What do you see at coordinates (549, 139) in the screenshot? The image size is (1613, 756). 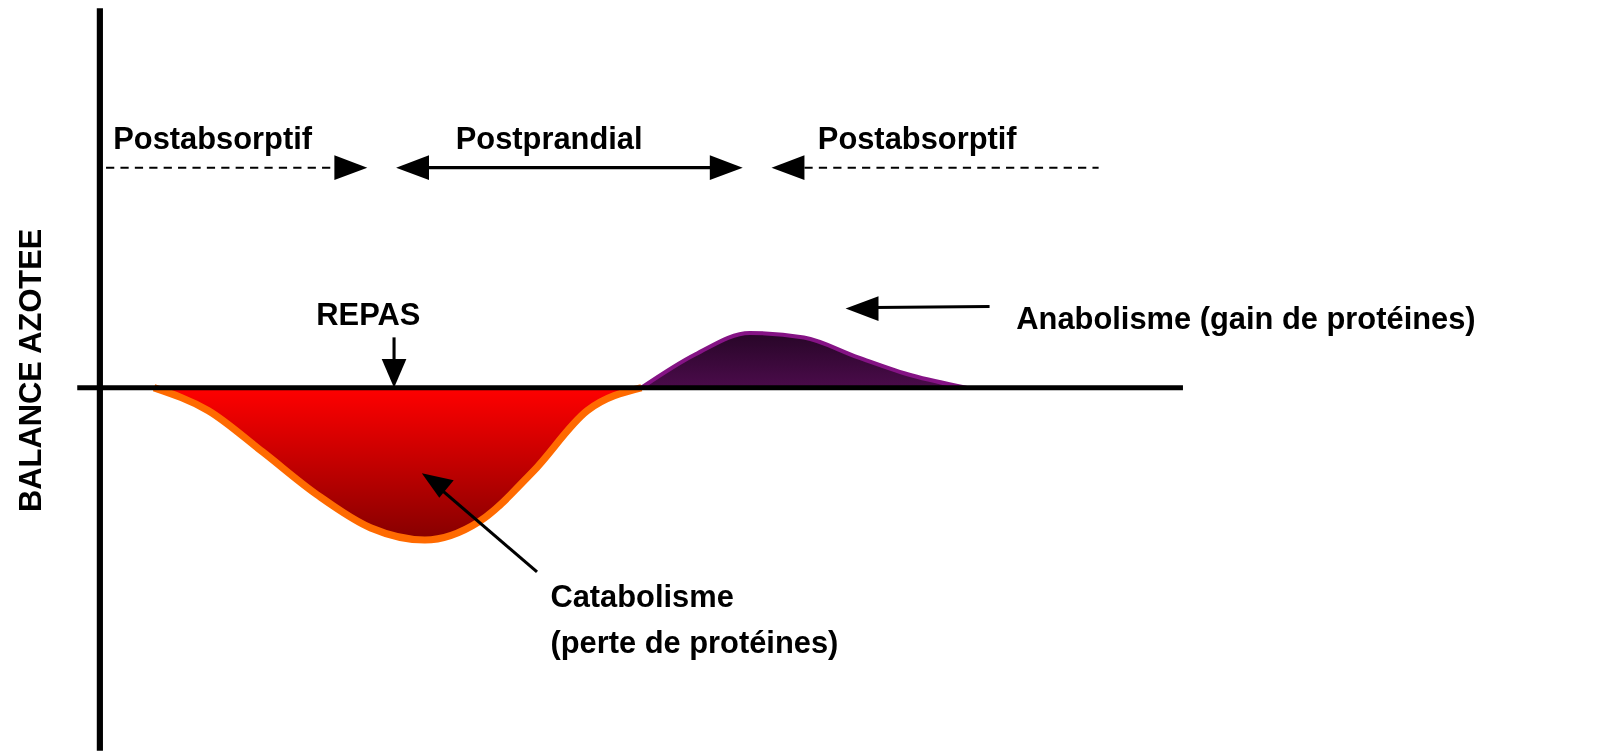 I see `text: Postprandial` at bounding box center [549, 139].